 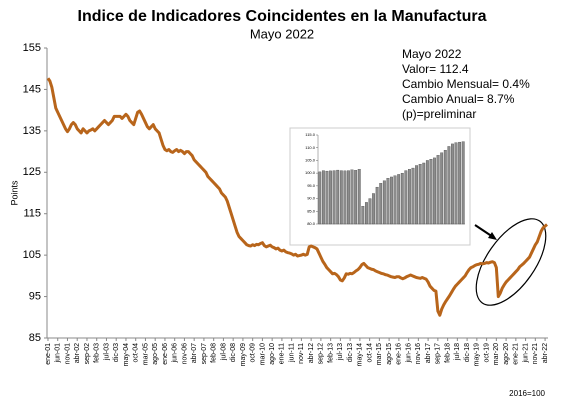 What do you see at coordinates (233, 352) in the screenshot?
I see `x-tick-label: dic-08` at bounding box center [233, 352].